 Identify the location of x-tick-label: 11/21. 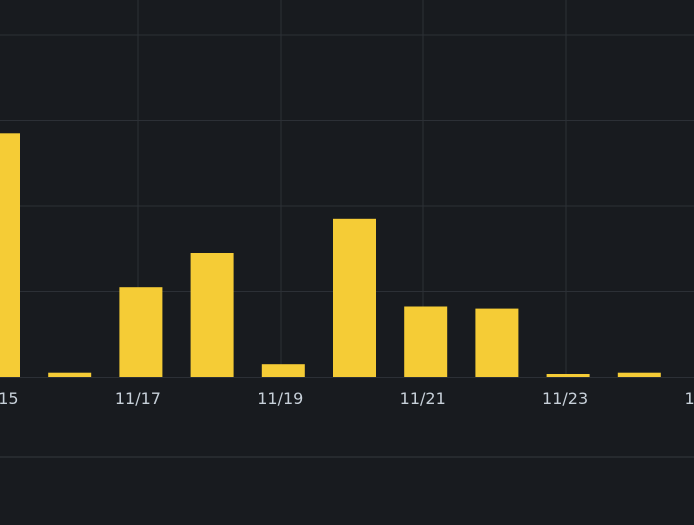
(423, 398).